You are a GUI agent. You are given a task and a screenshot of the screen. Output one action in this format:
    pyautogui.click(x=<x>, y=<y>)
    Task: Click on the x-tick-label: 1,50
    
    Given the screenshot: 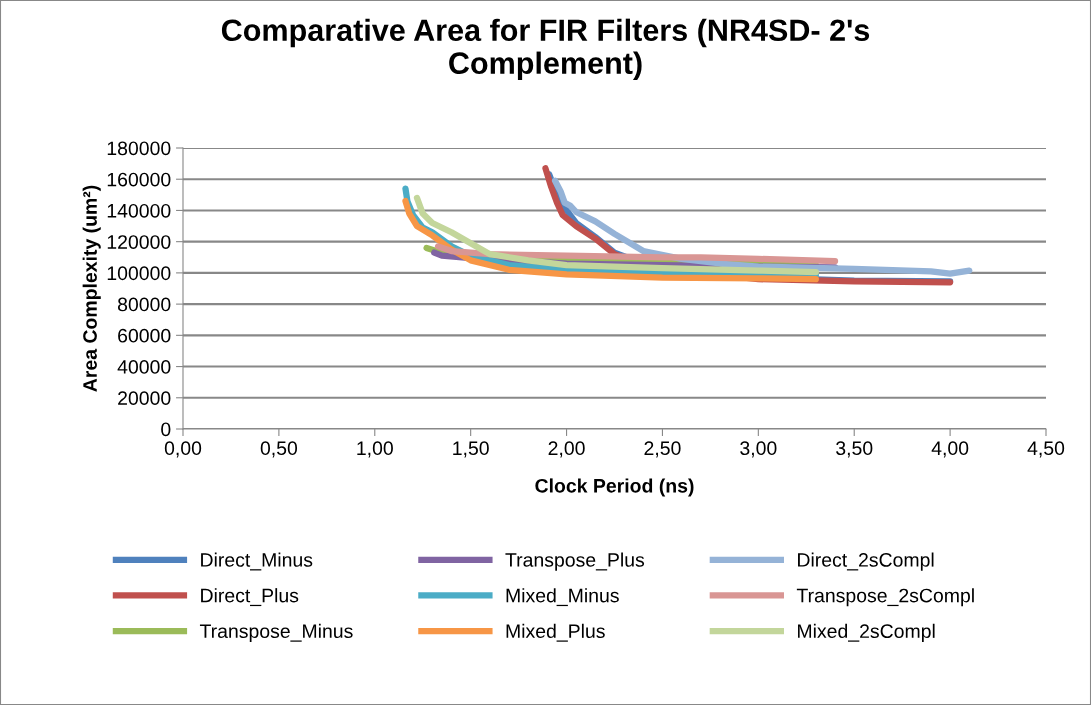 What is the action you would take?
    pyautogui.click(x=471, y=449)
    